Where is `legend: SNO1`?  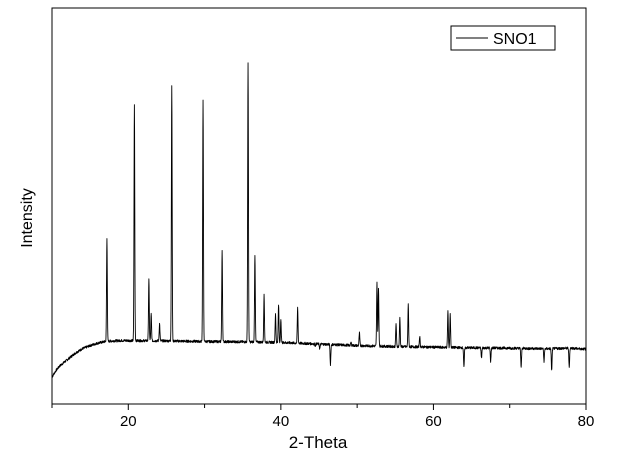 legend: SNO1 is located at coordinates (503, 38).